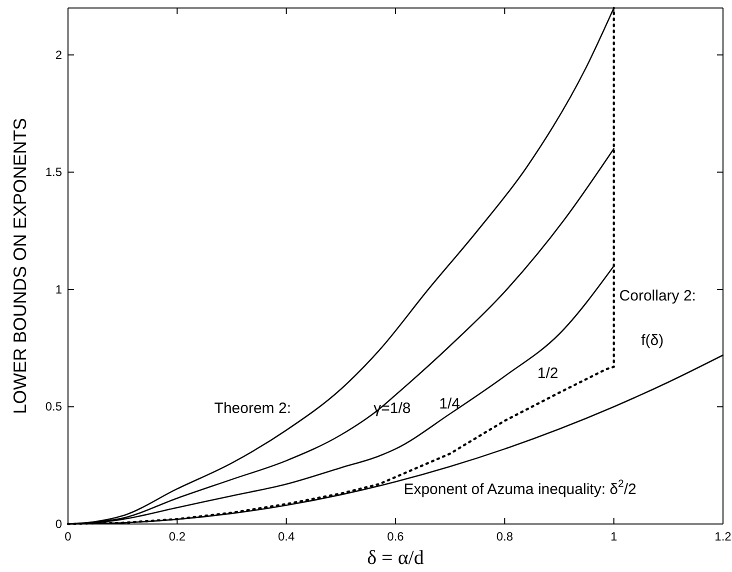 This screenshot has height=572, width=732. Describe the element at coordinates (58, 523) in the screenshot. I see `y-tick-label: 0` at that location.